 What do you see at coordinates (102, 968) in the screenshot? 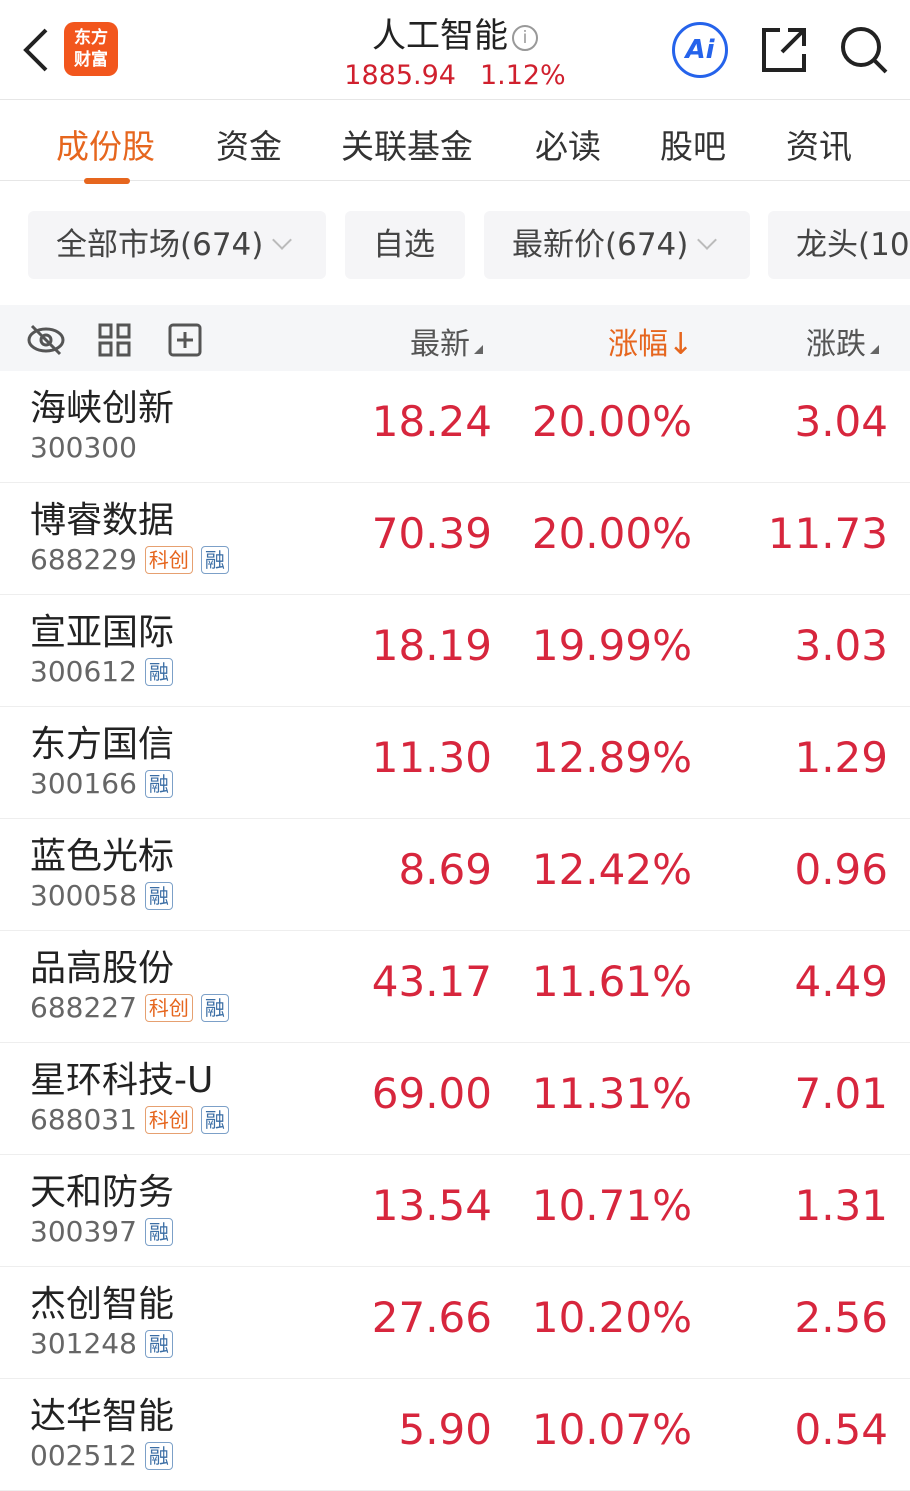
I see `stock-name: 品高股份` at bounding box center [102, 968].